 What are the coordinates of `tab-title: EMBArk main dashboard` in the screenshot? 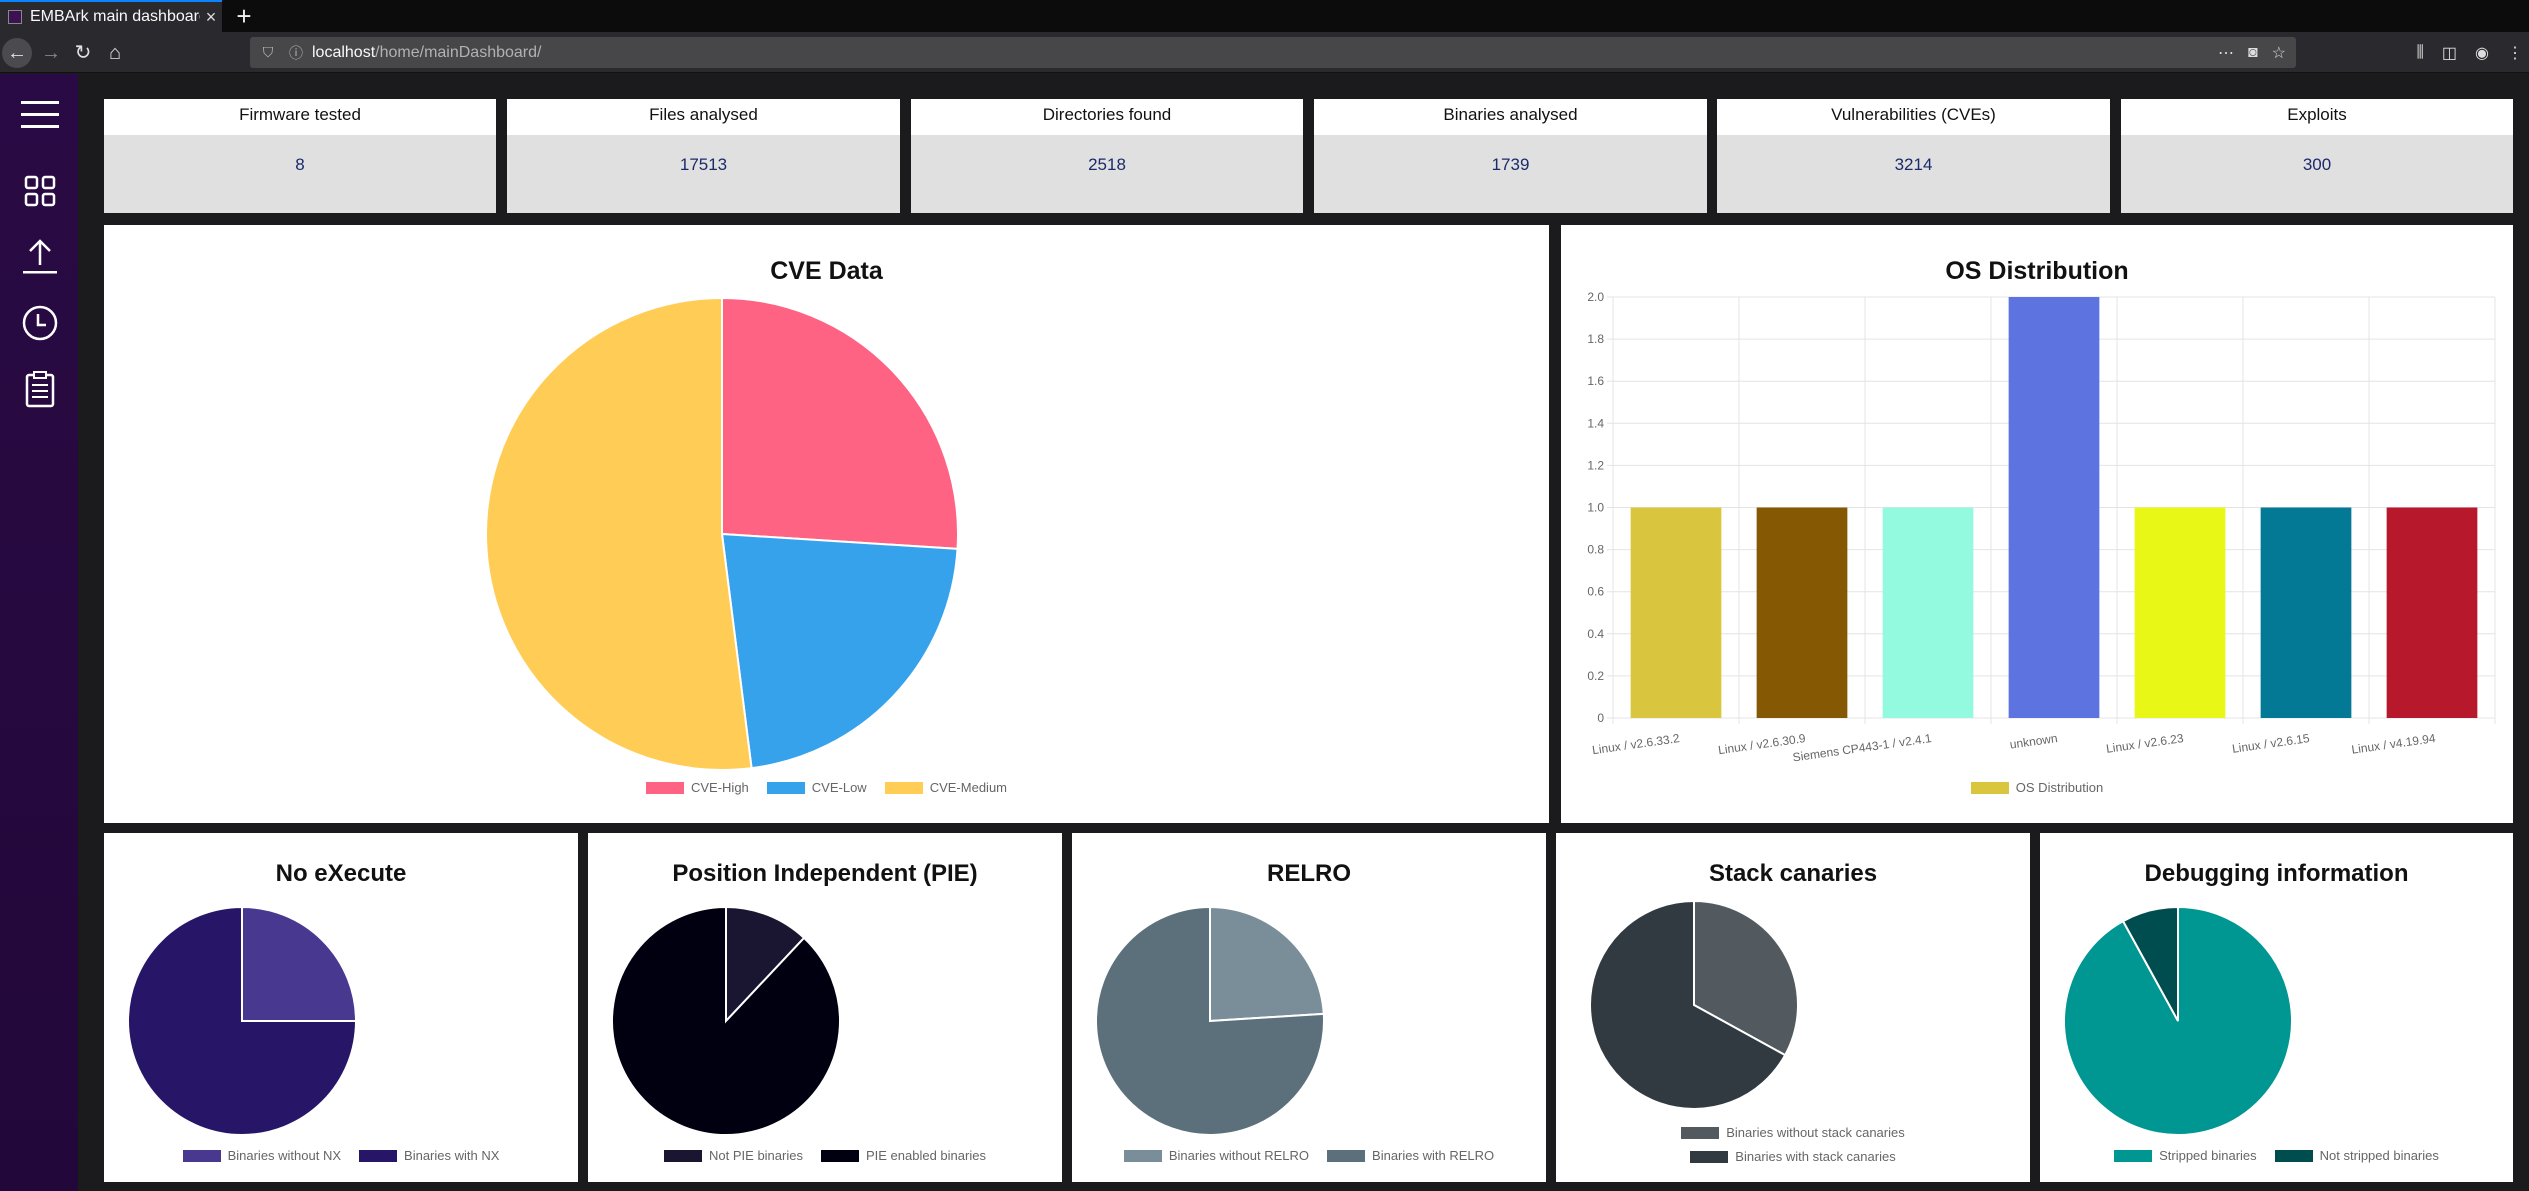 It's located at (115, 16).